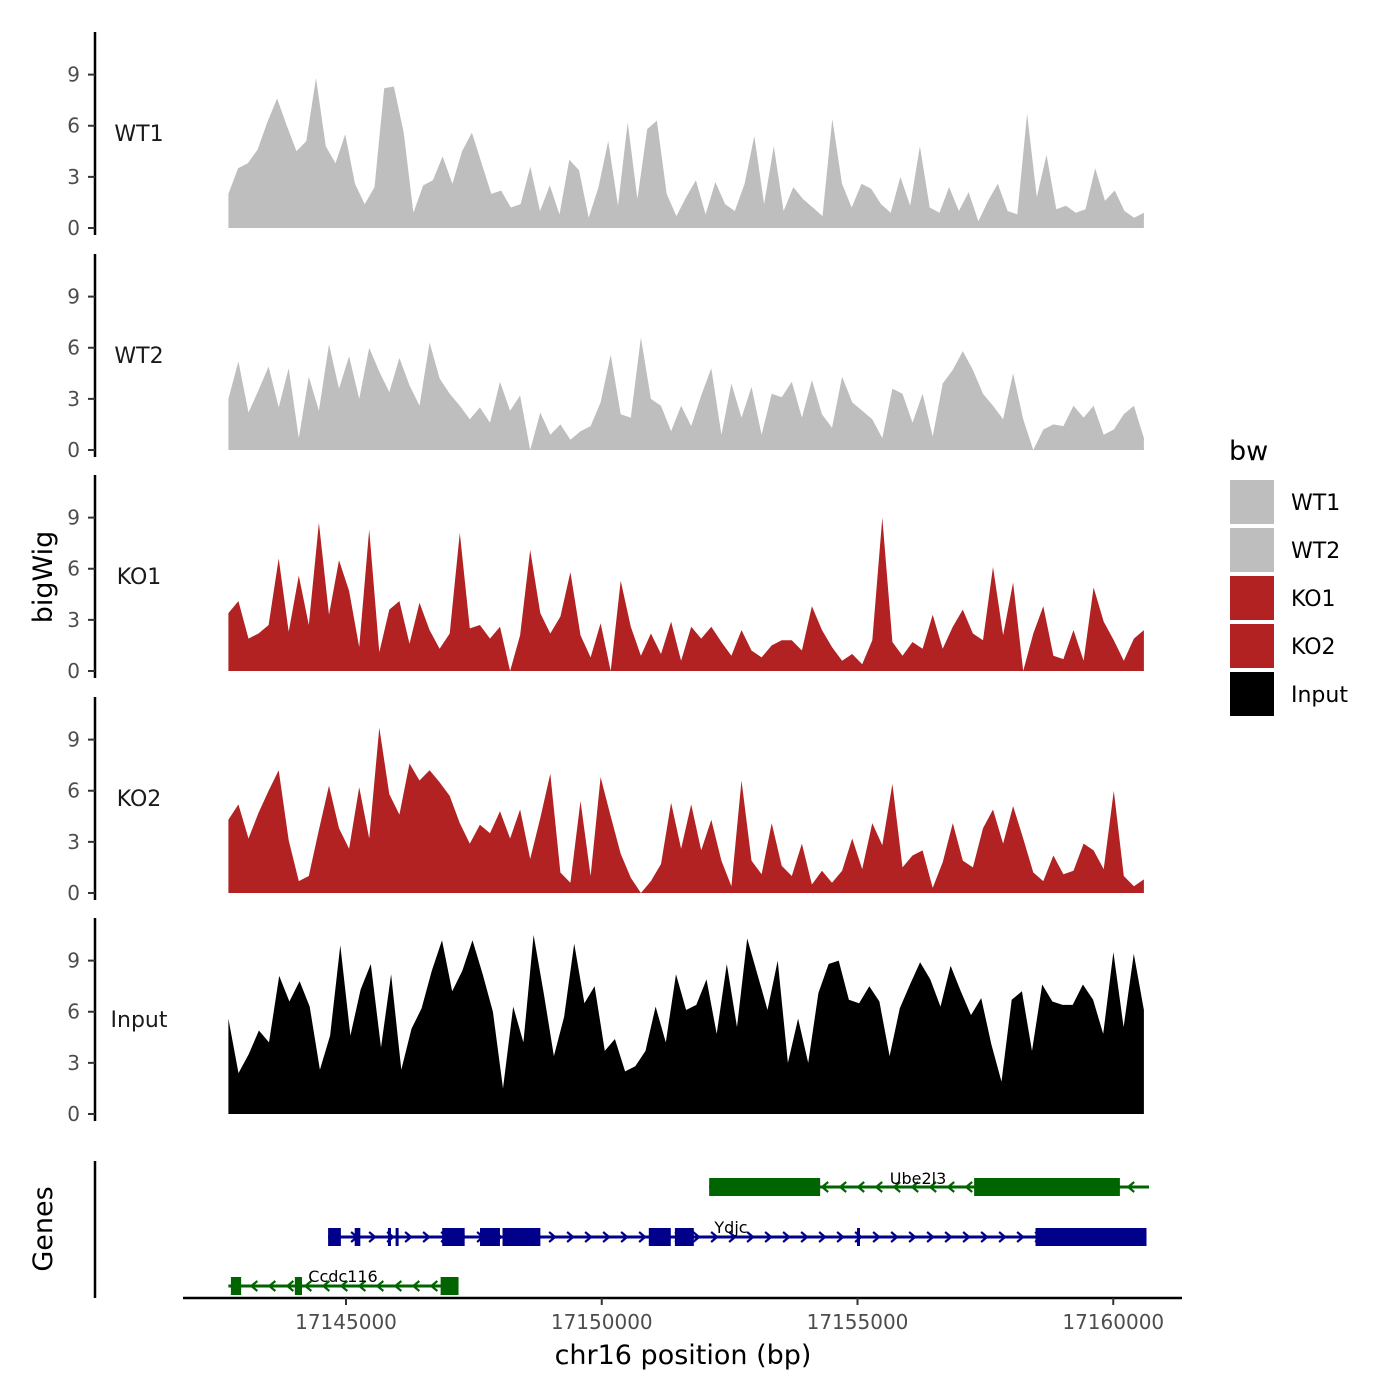 Image resolution: width=1400 pixels, height=1400 pixels. I want to click on gene-label-ydjc: Ydjc, so click(730, 1227).